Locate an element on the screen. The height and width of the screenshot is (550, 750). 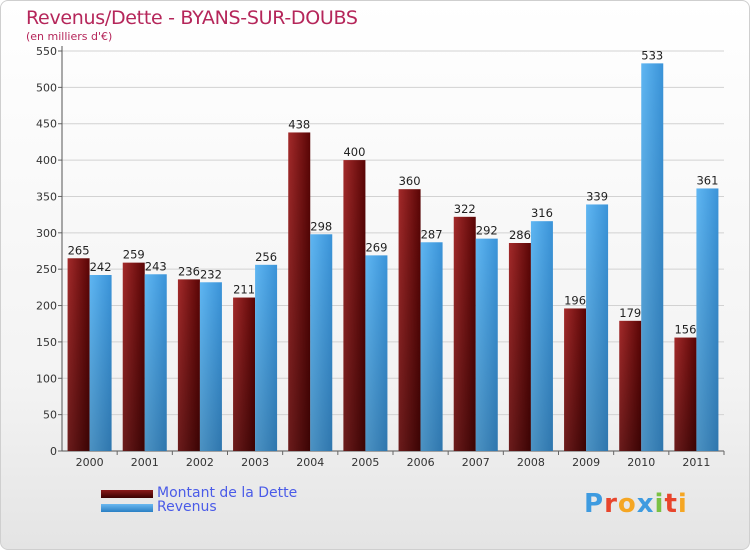
logo-letter: x is located at coordinates (645, 504).